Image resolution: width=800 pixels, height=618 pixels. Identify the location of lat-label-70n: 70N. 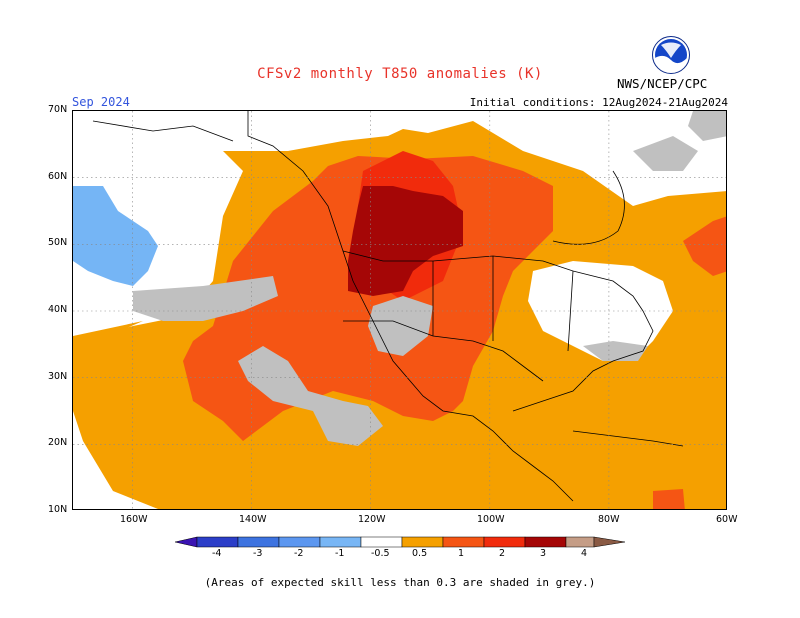
(58, 109).